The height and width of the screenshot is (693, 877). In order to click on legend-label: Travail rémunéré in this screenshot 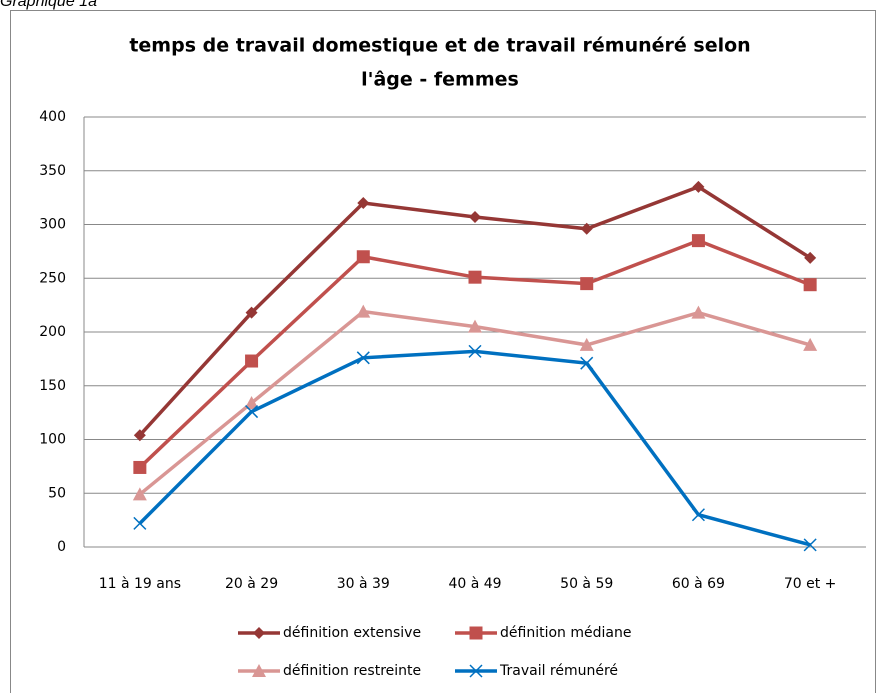, I will do `click(558, 671)`.